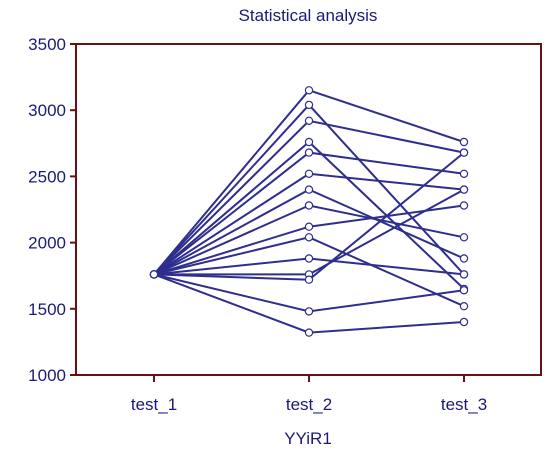 The height and width of the screenshot is (454, 550). Describe the element at coordinates (308, 438) in the screenshot. I see `x-axis-label: YYiR1` at that location.